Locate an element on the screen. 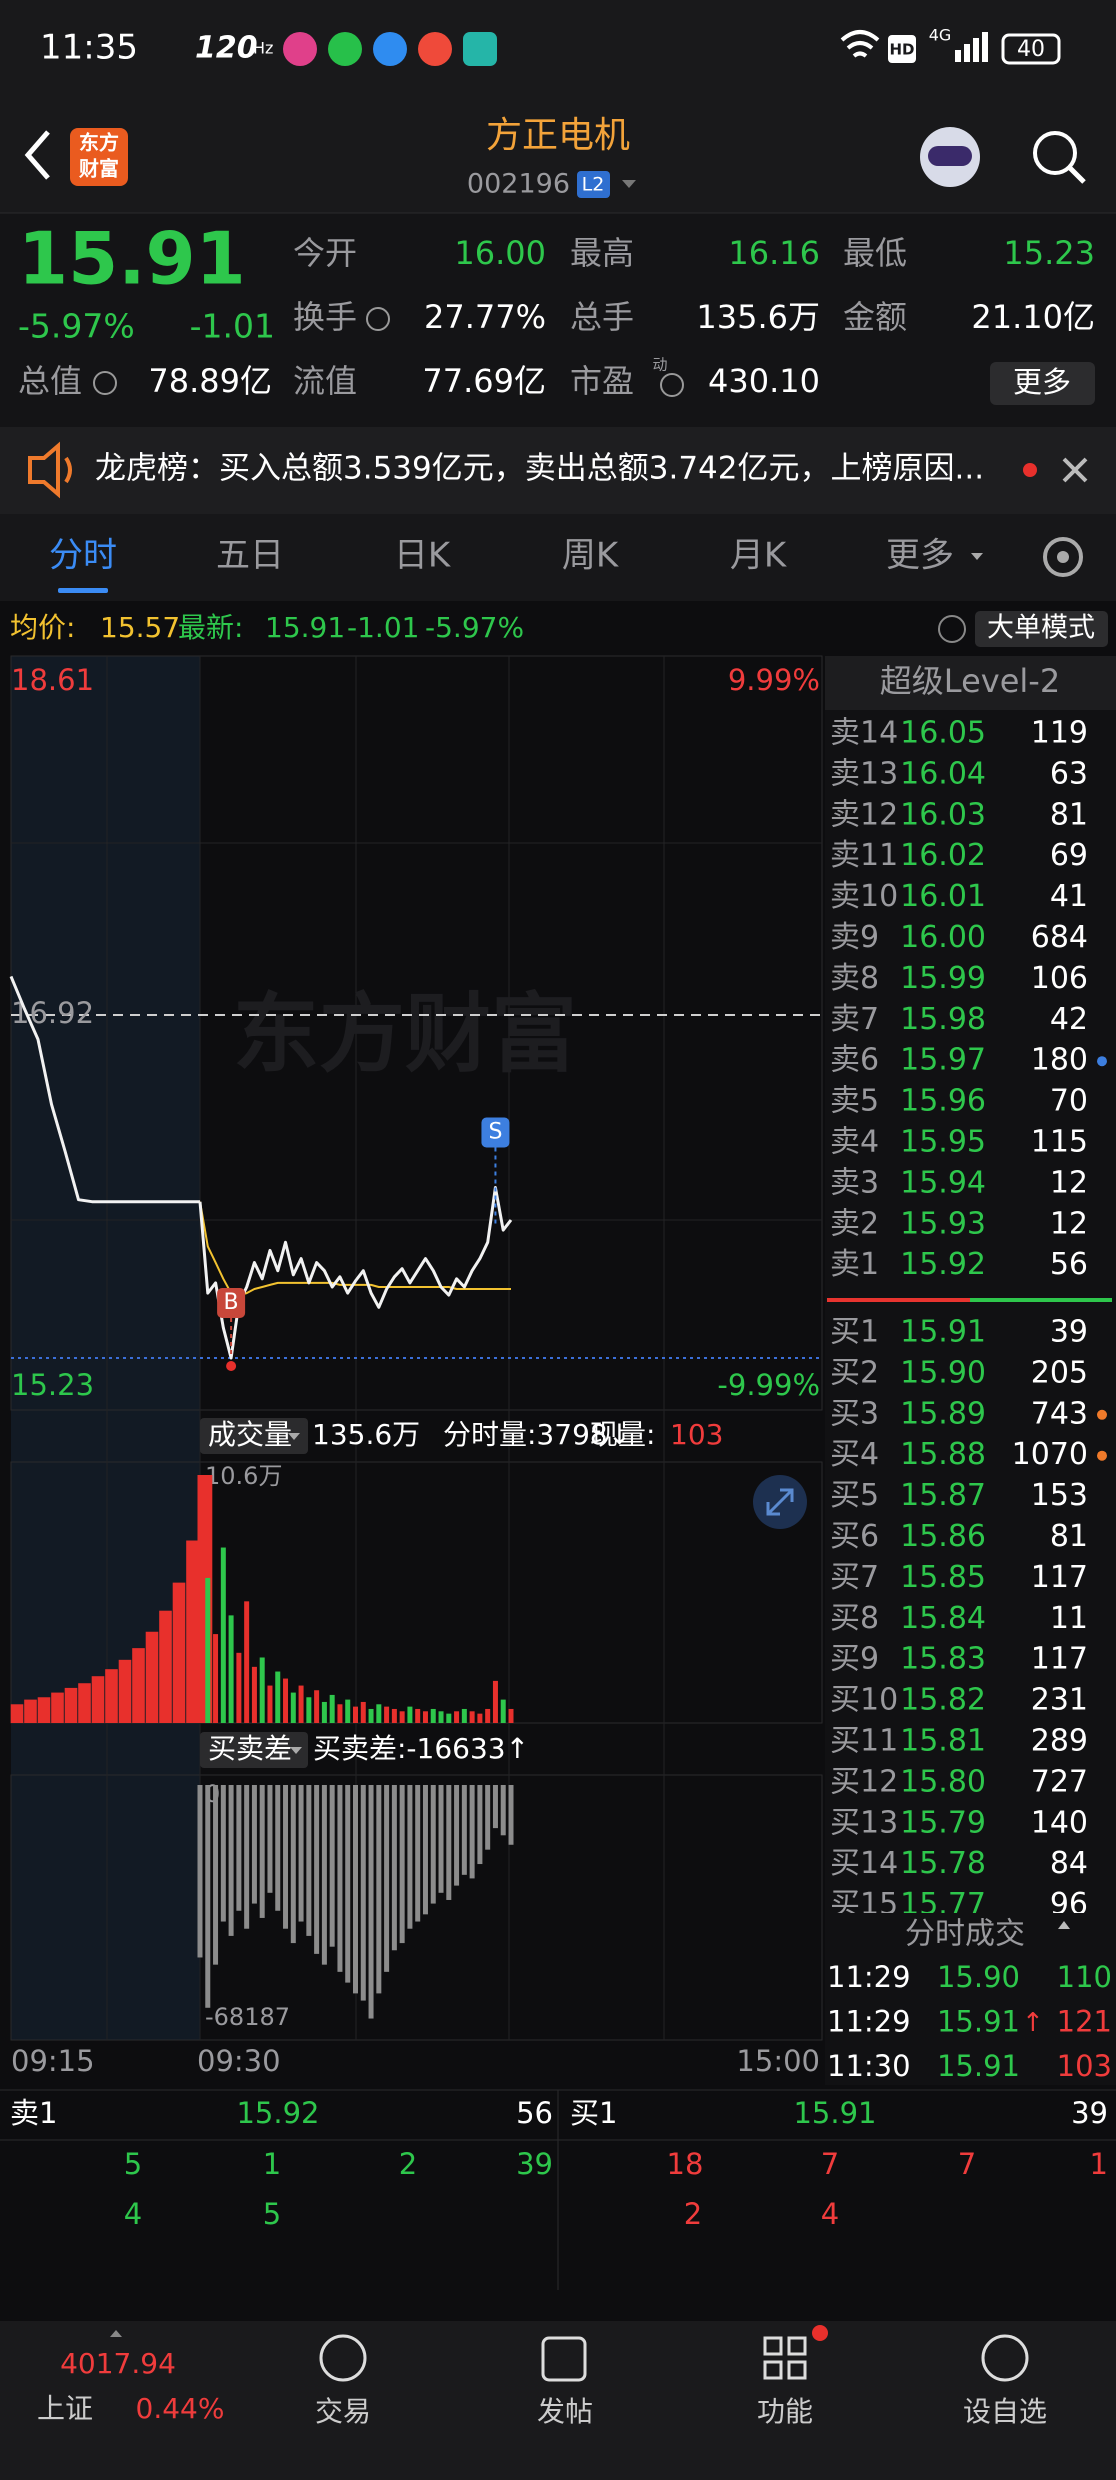  index-name: 上证 is located at coordinates (65, 2408).